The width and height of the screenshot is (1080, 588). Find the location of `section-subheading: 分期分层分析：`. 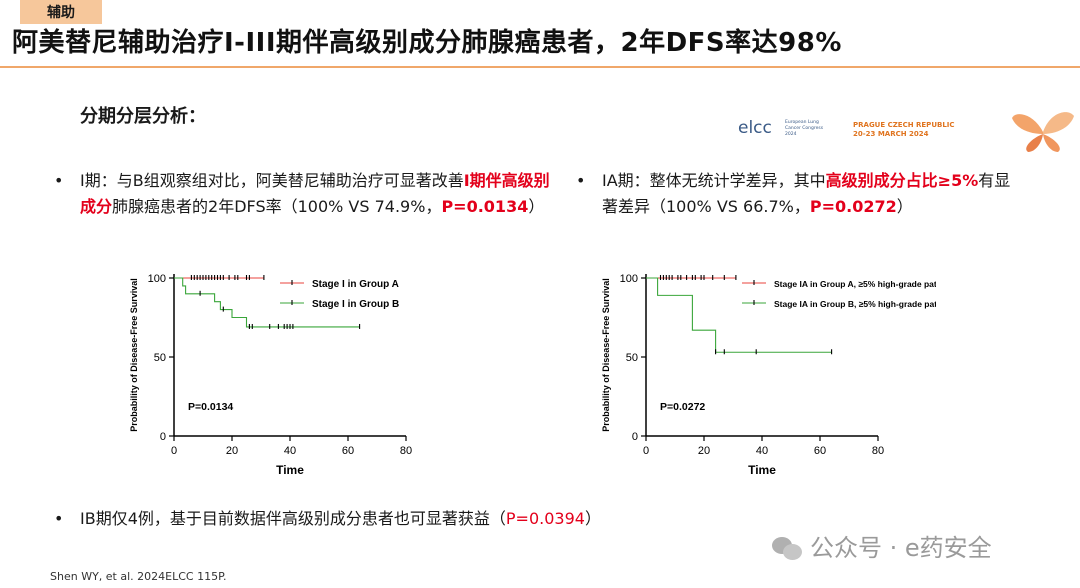

section-subheading: 分期分层分析： is located at coordinates (143, 116).